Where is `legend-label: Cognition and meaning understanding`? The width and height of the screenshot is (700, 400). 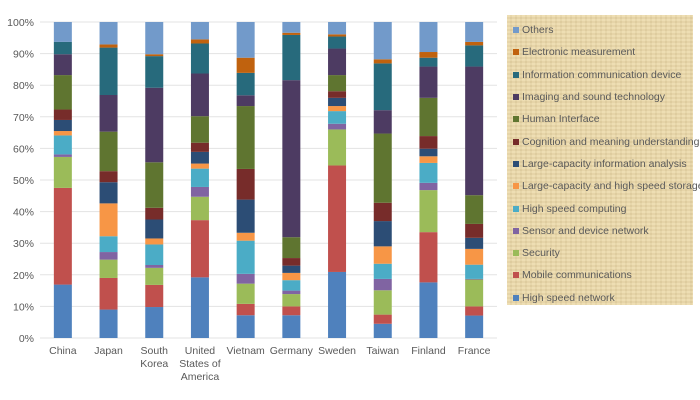
legend-label: Cognition and meaning understanding is located at coordinates (611, 141).